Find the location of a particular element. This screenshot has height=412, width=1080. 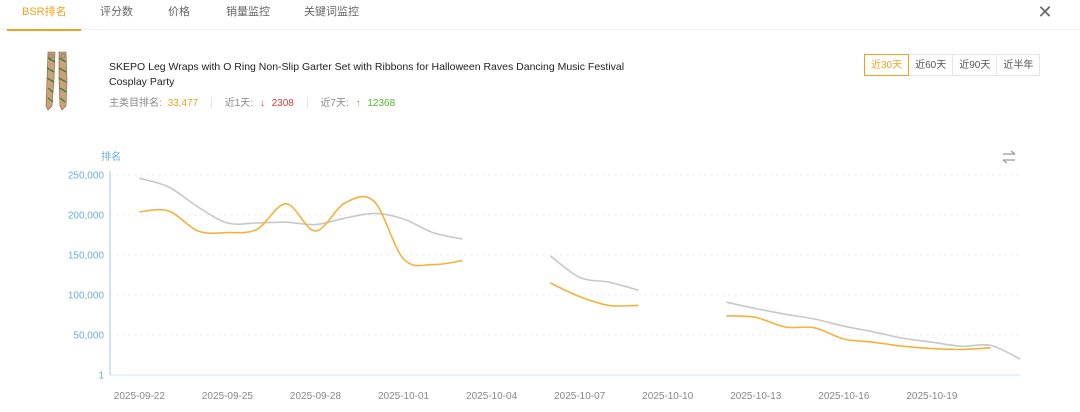

range-selector: 近30天 近60天 近90天 近半年 is located at coordinates (952, 65).